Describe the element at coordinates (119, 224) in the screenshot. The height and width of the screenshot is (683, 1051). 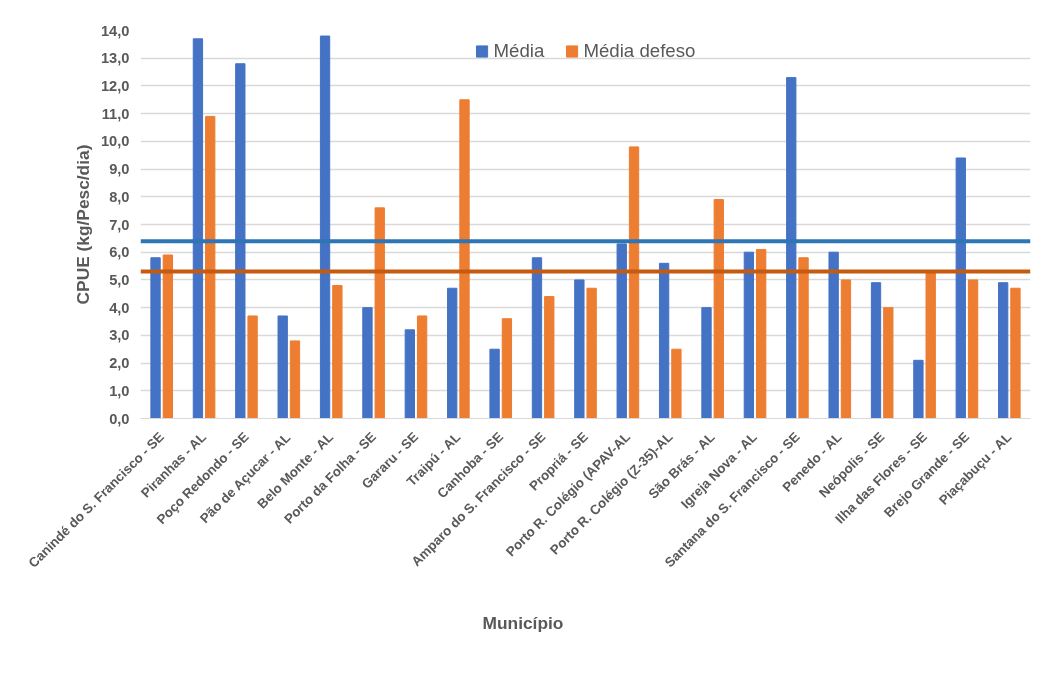
I see `y-tick-label: 7,0` at that location.